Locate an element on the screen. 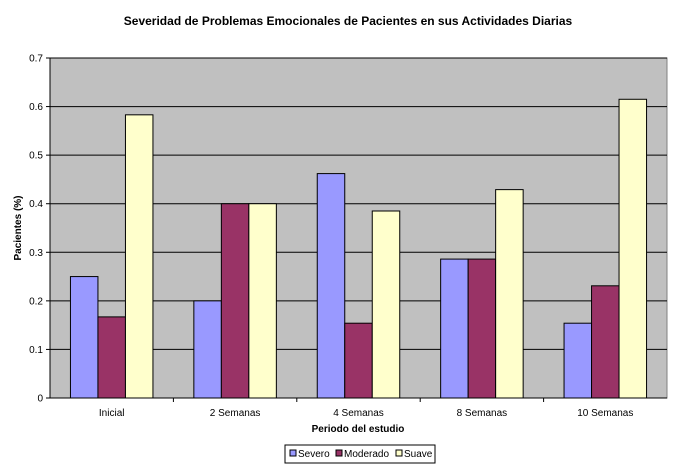  x-tick-label: 8 Semanas is located at coordinates (482, 413).